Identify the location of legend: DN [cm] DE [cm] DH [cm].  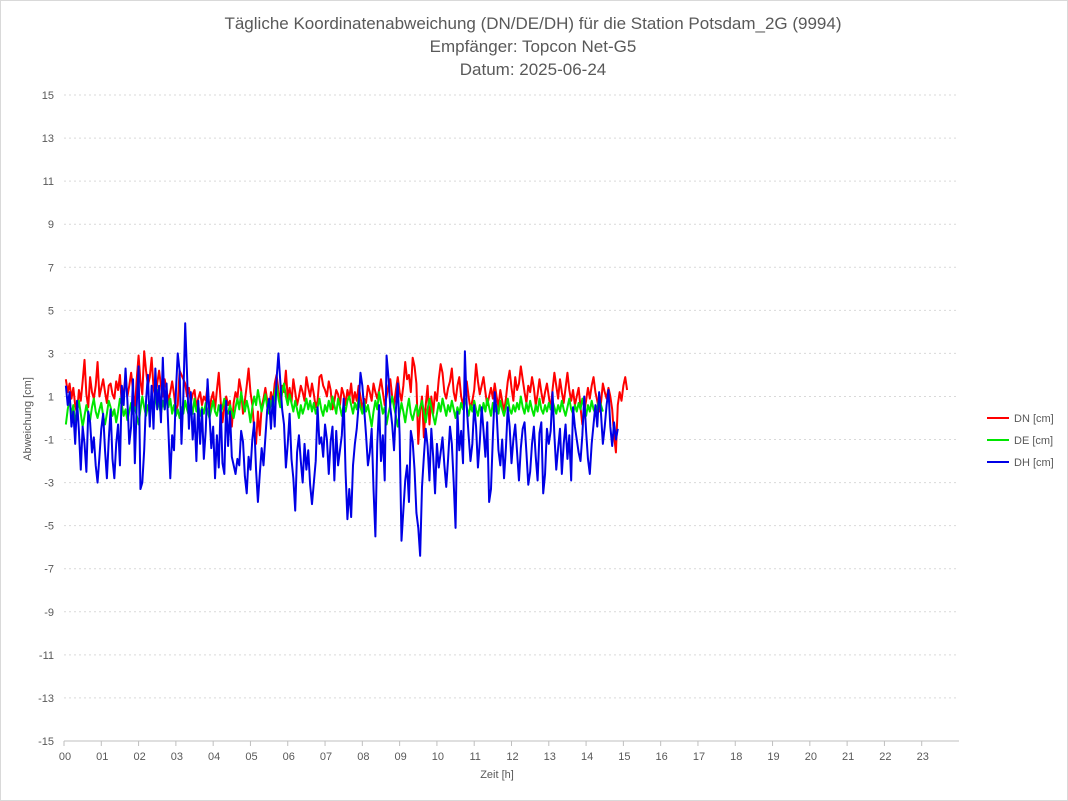
(1020, 441).